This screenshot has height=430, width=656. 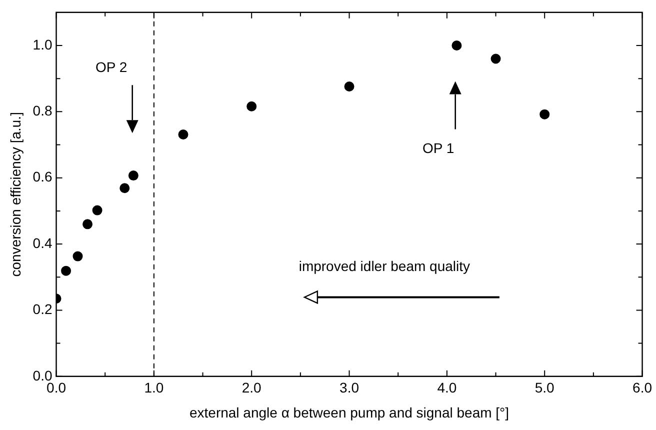 I want to click on y-tick-label: 0.6, so click(x=42, y=176).